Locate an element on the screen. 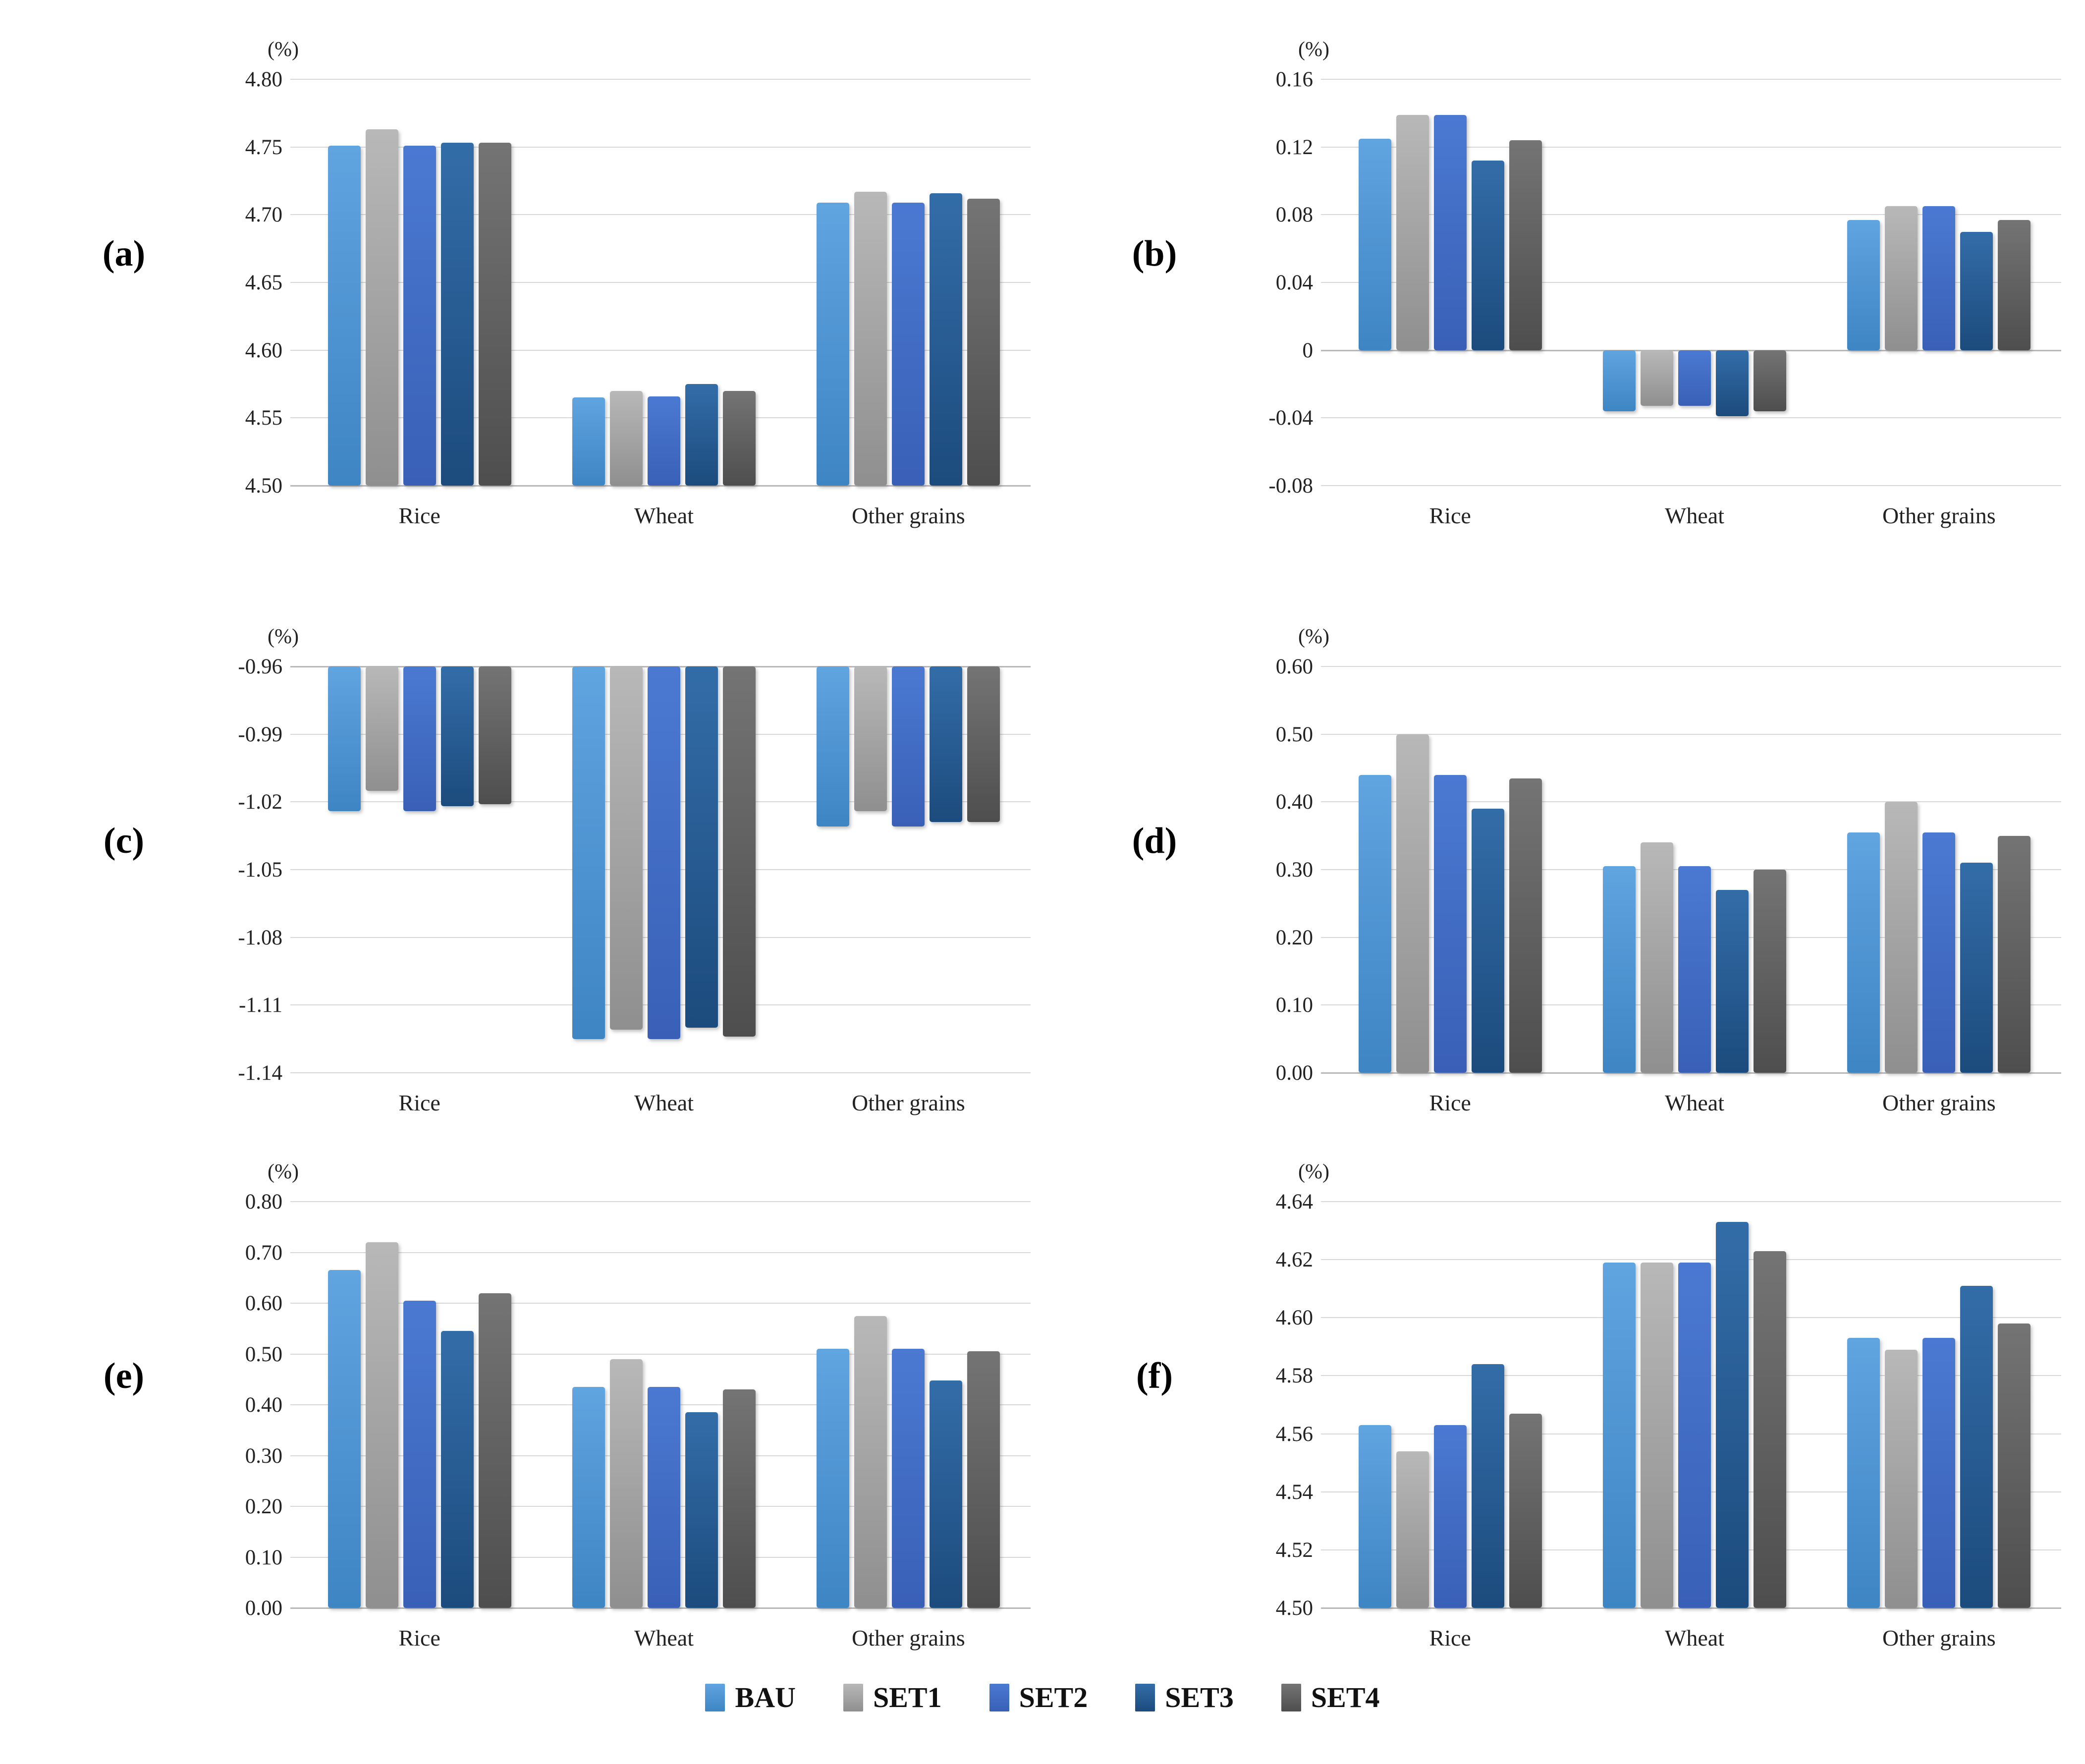  y-axis-tick-label: -1.08 is located at coordinates (260, 937).